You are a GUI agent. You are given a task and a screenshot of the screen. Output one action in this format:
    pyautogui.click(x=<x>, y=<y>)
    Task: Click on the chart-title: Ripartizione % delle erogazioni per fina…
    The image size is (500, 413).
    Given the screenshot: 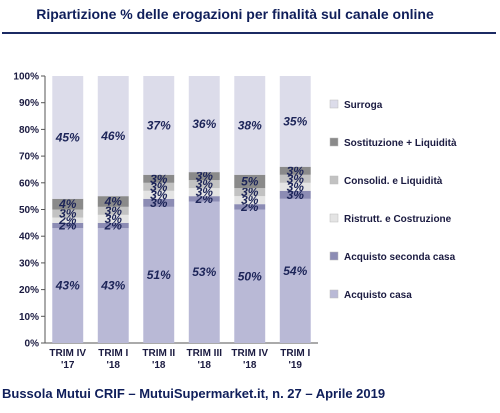 What is the action you would take?
    pyautogui.click(x=235, y=14)
    